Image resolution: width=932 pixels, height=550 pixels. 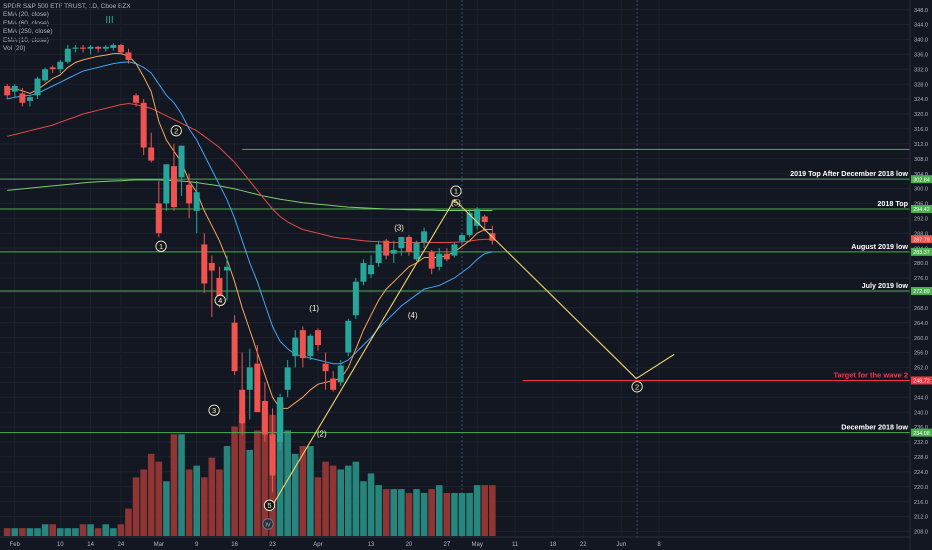 I want to click on ema60-line, so click(x=250, y=172).